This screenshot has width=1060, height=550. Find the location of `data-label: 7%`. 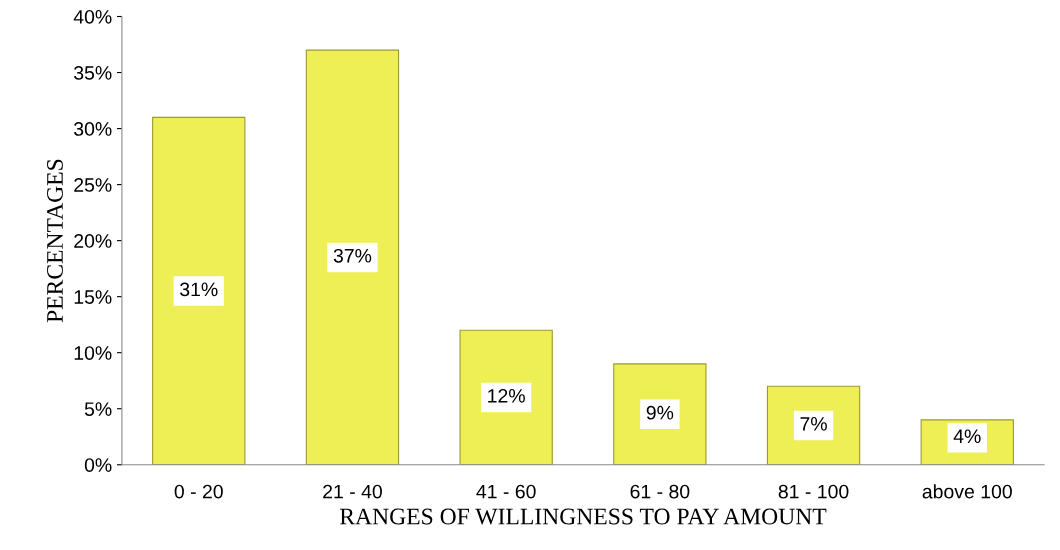

data-label: 7% is located at coordinates (813, 424).